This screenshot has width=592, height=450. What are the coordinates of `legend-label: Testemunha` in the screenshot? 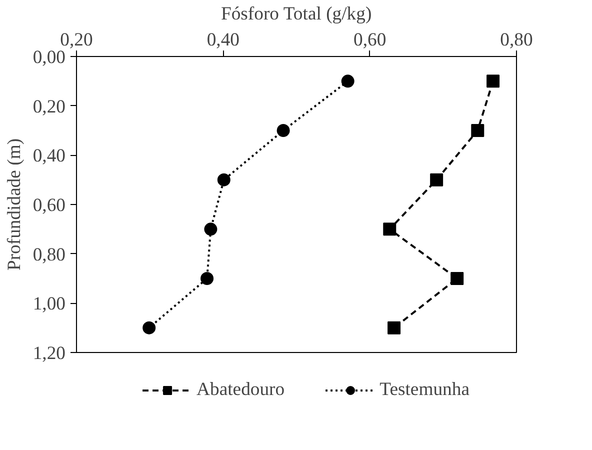 It's located at (425, 390).